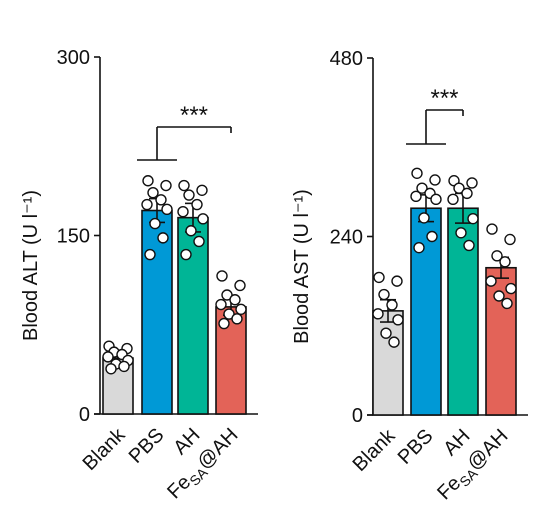 Image resolution: width=545 pixels, height=521 pixels. What do you see at coordinates (302, 266) in the screenshot?
I see `y-axis-title: Blood AST (U l⁻¹)` at bounding box center [302, 266].